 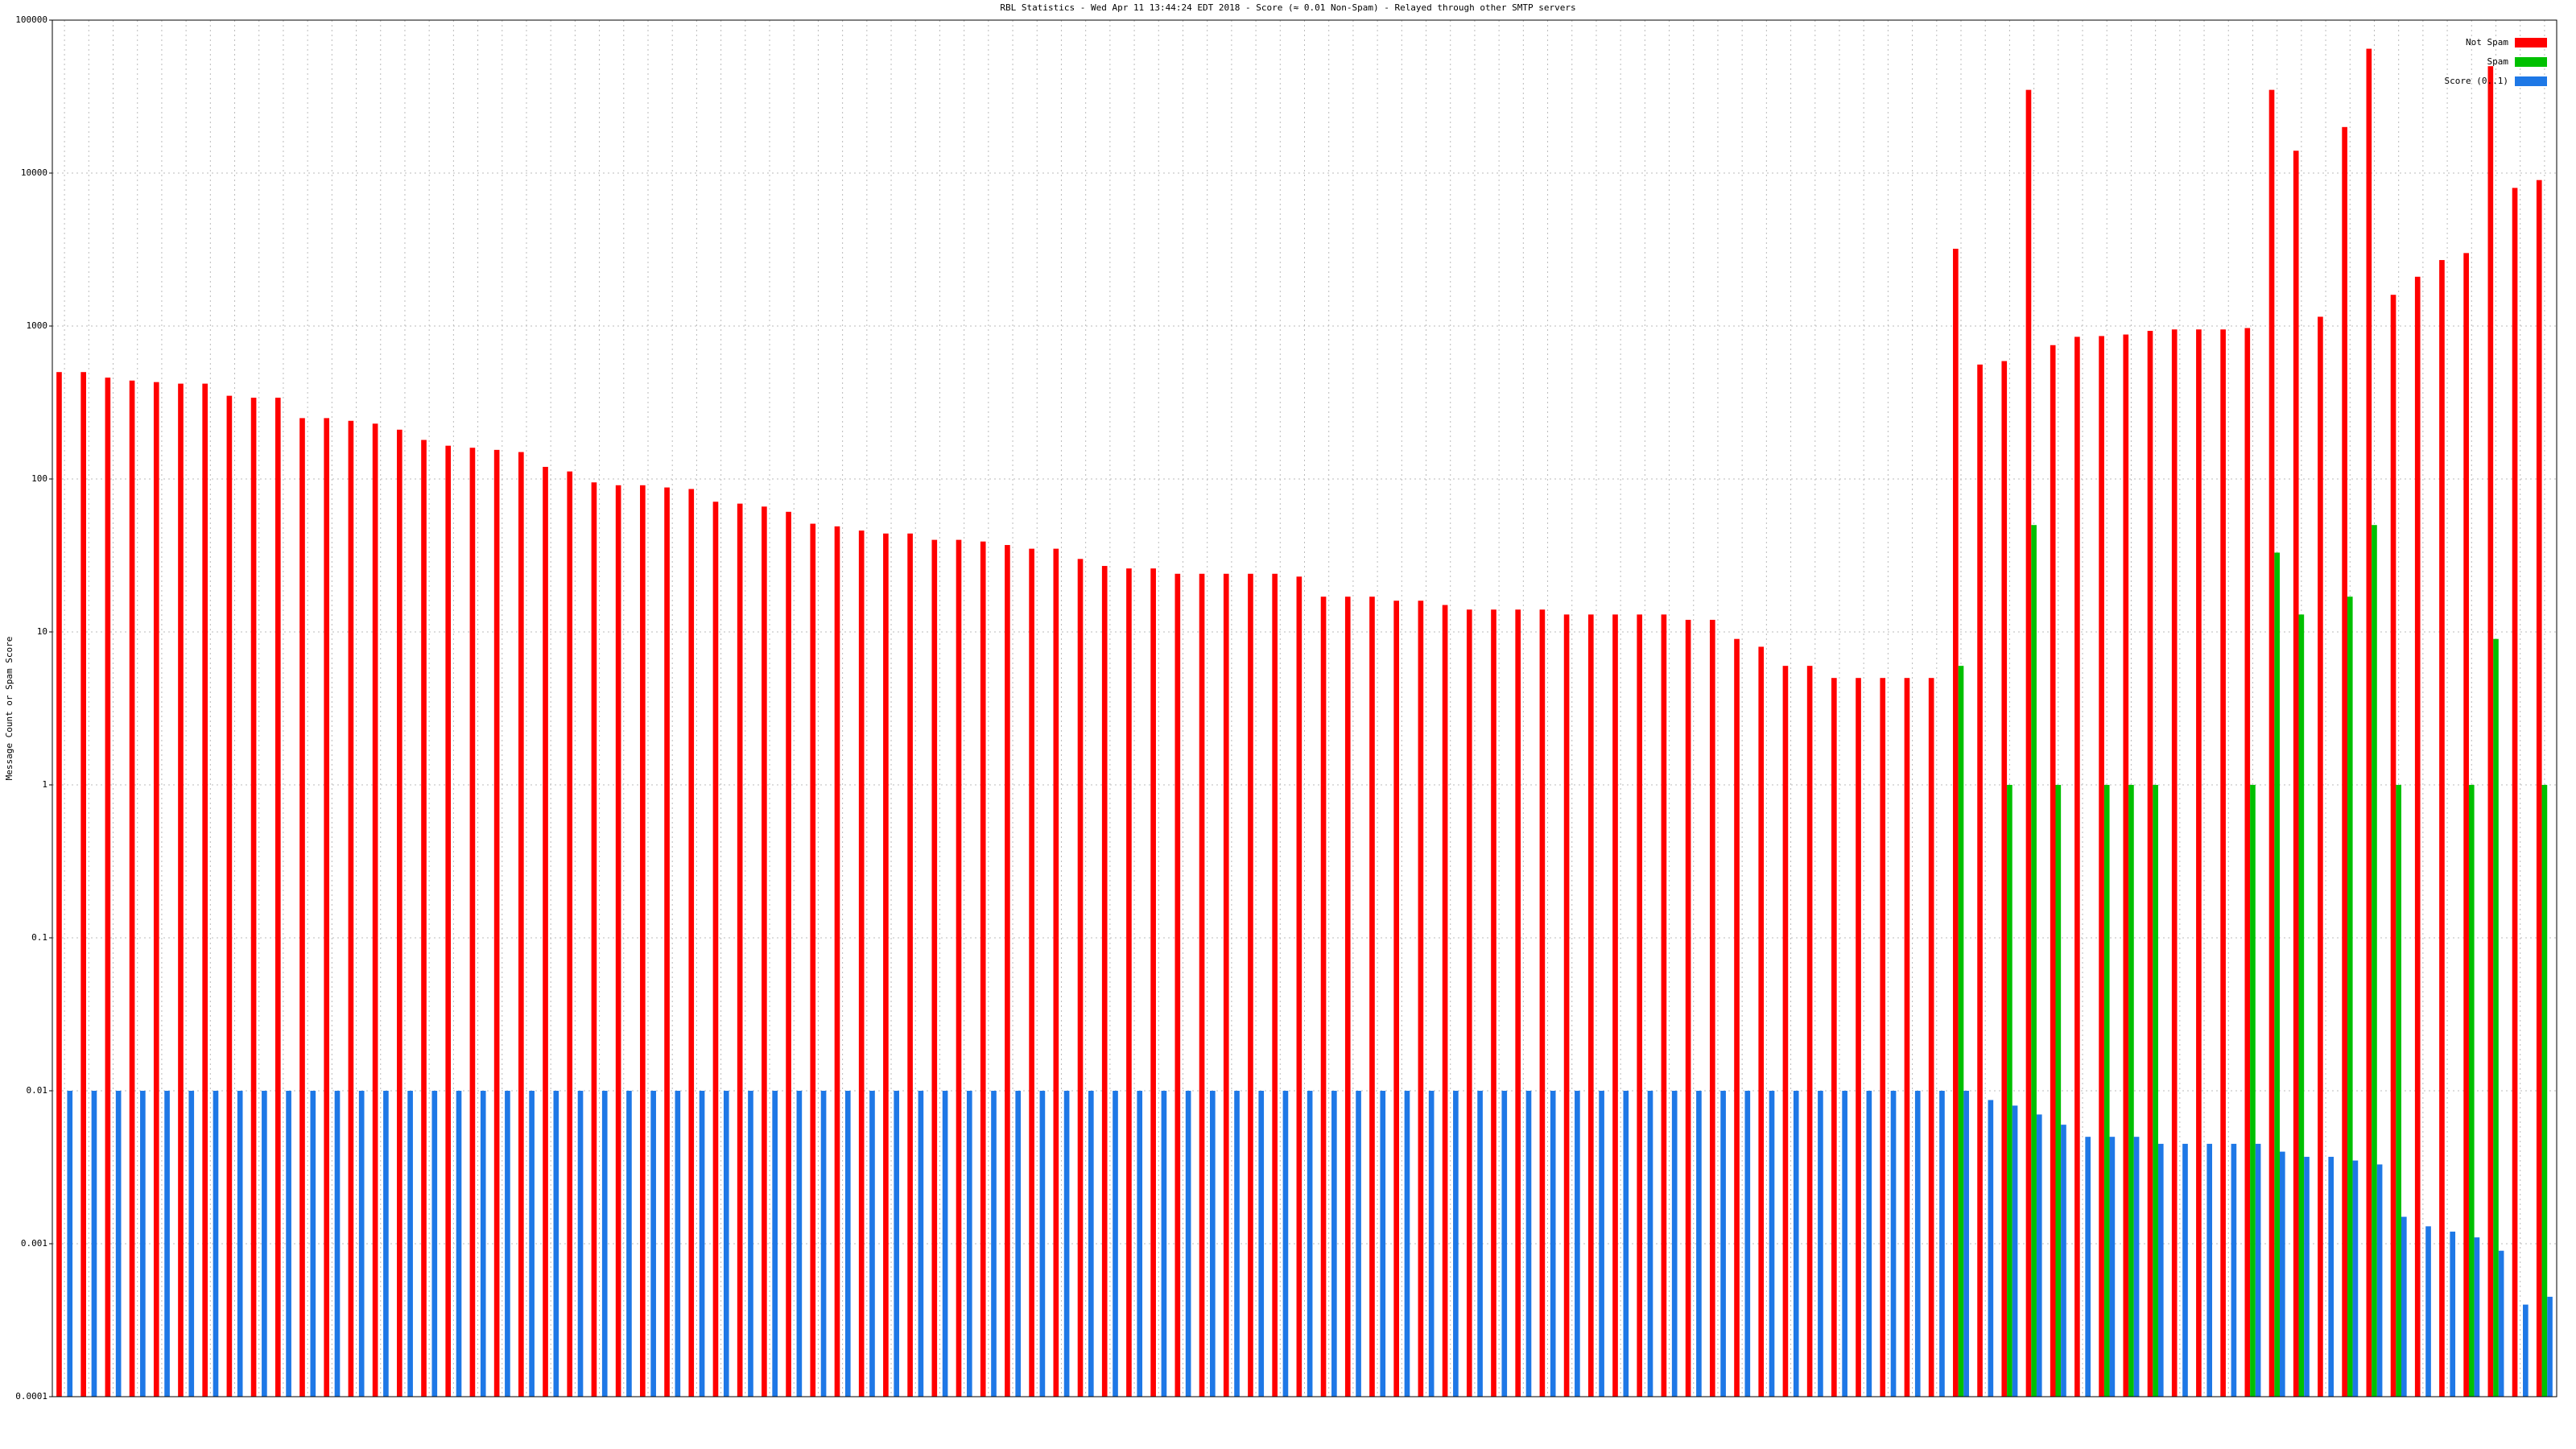 What do you see at coordinates (39, 937) in the screenshot?
I see `y-tick-label: 0.1` at bounding box center [39, 937].